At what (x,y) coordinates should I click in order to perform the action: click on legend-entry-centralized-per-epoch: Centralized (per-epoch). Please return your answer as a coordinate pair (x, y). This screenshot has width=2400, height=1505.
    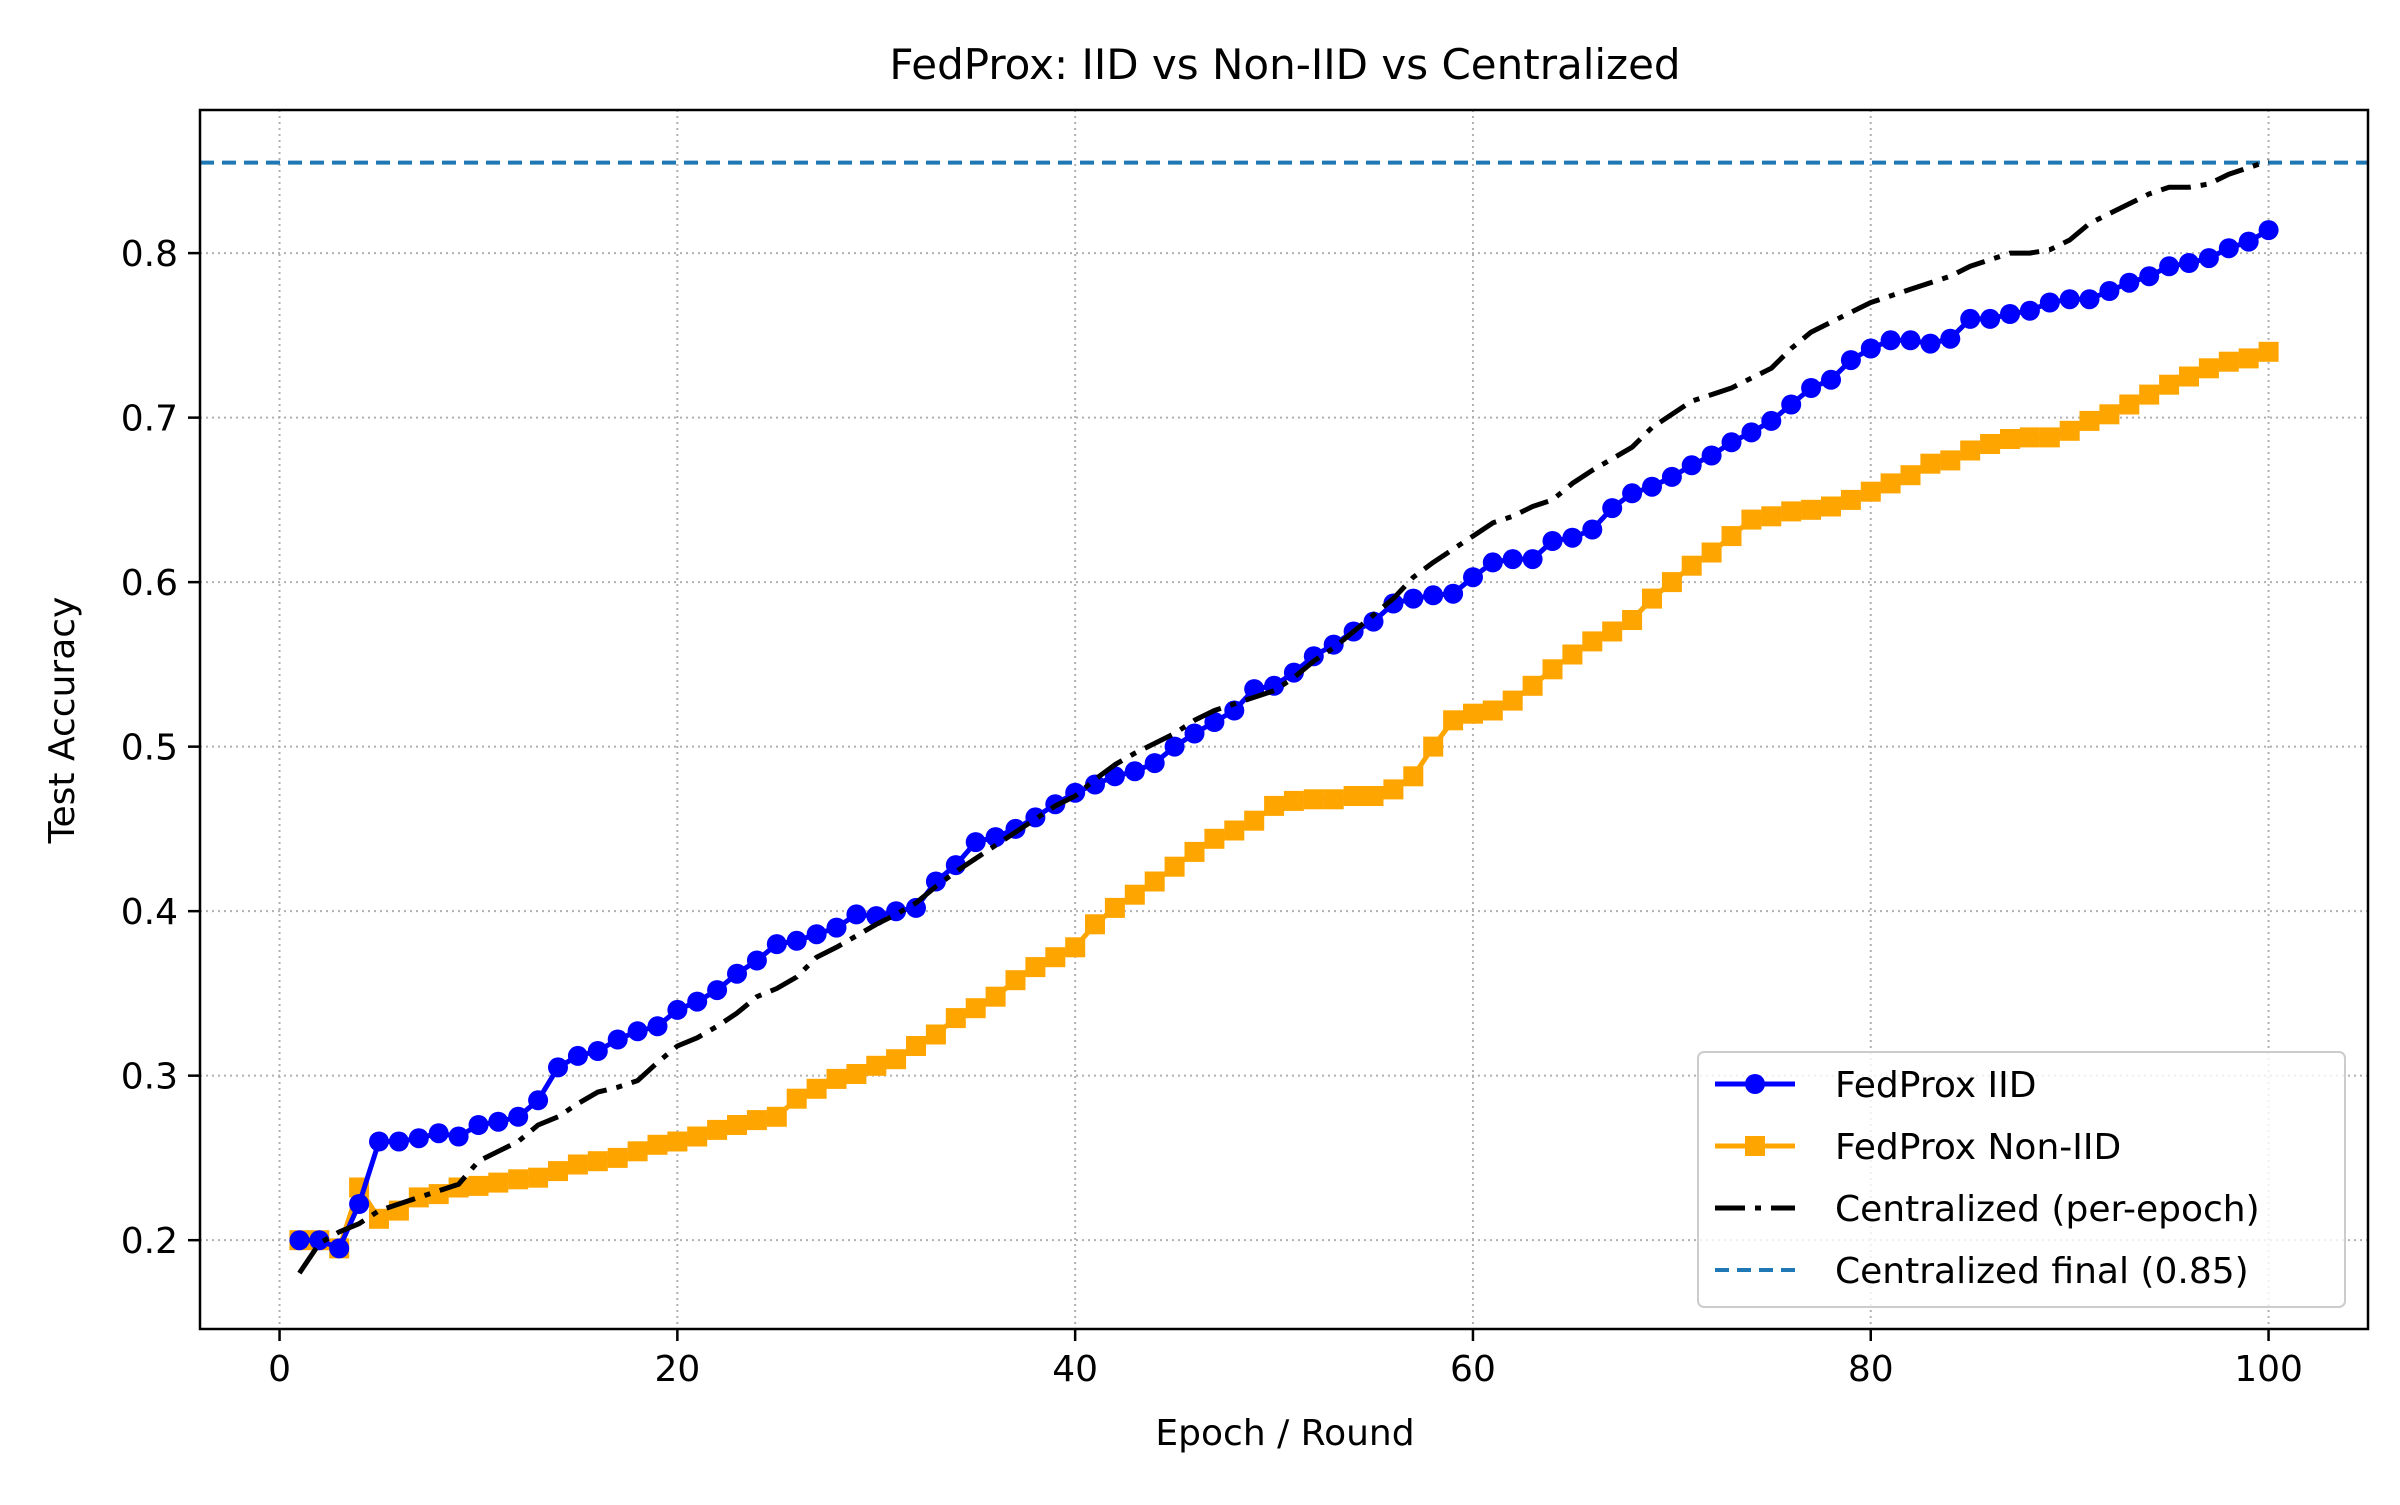
    Looking at the image, I should click on (1987, 1209).